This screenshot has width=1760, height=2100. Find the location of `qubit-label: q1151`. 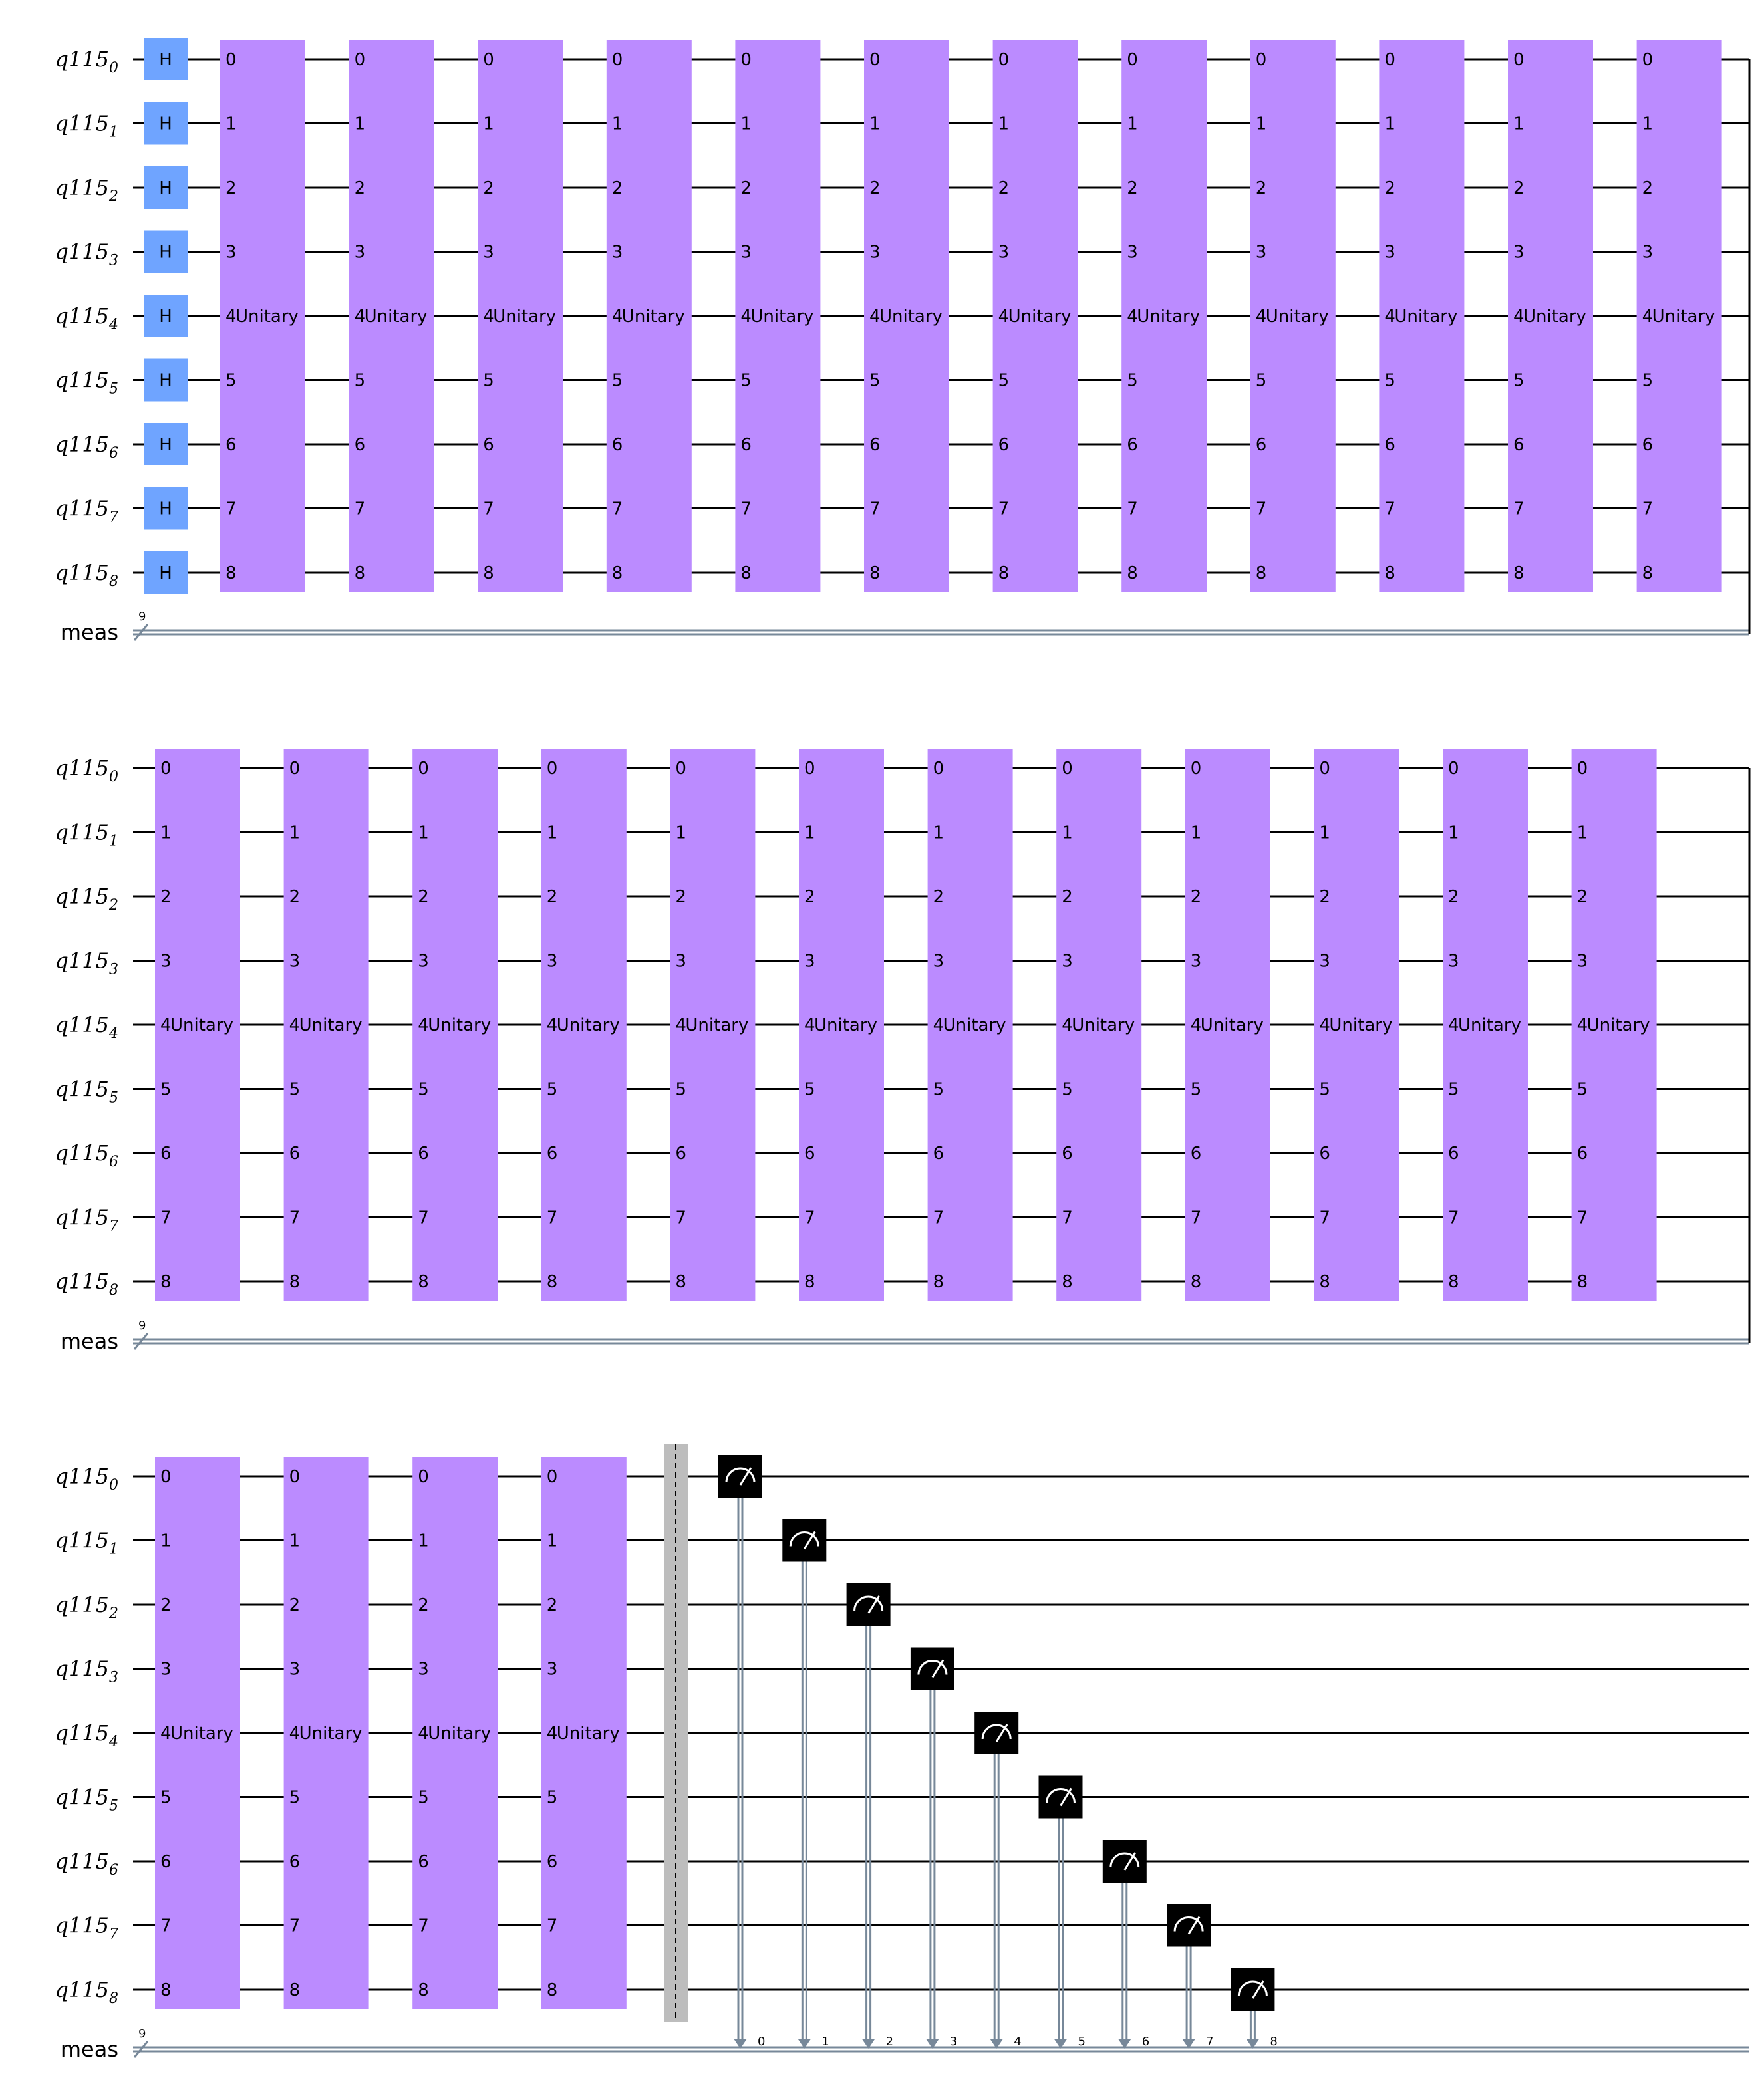

qubit-label: q1151 is located at coordinates (86, 835).